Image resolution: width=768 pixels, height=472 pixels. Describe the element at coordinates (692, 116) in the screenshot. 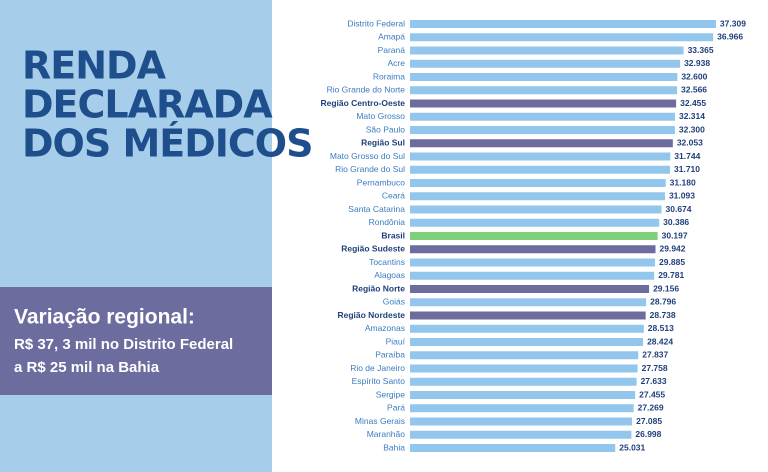

I see `value-label: 32.314` at that location.